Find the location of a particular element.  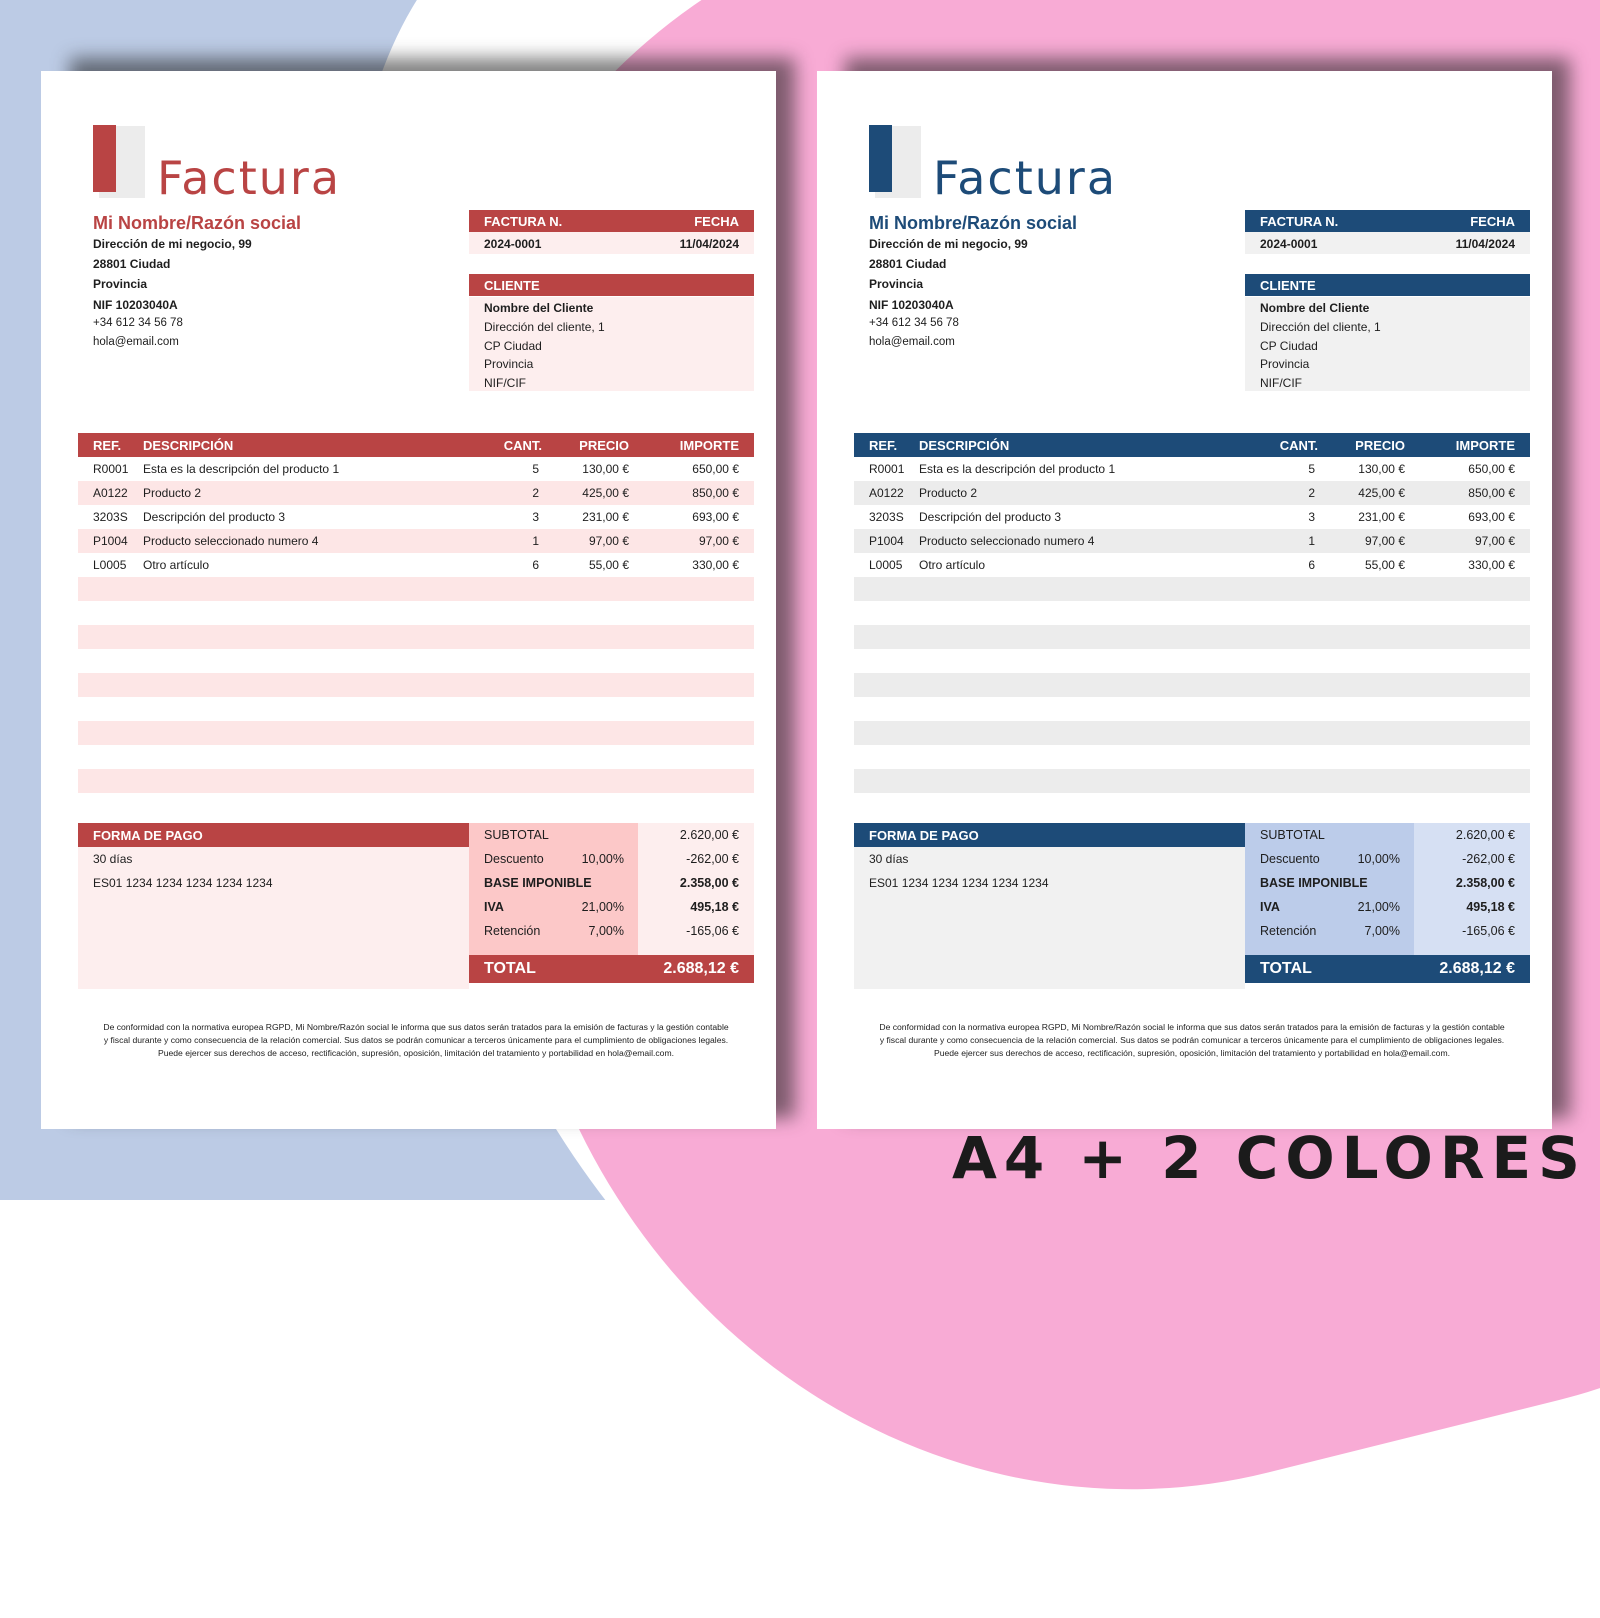

item-qty: 5 is located at coordinates (1311, 469).